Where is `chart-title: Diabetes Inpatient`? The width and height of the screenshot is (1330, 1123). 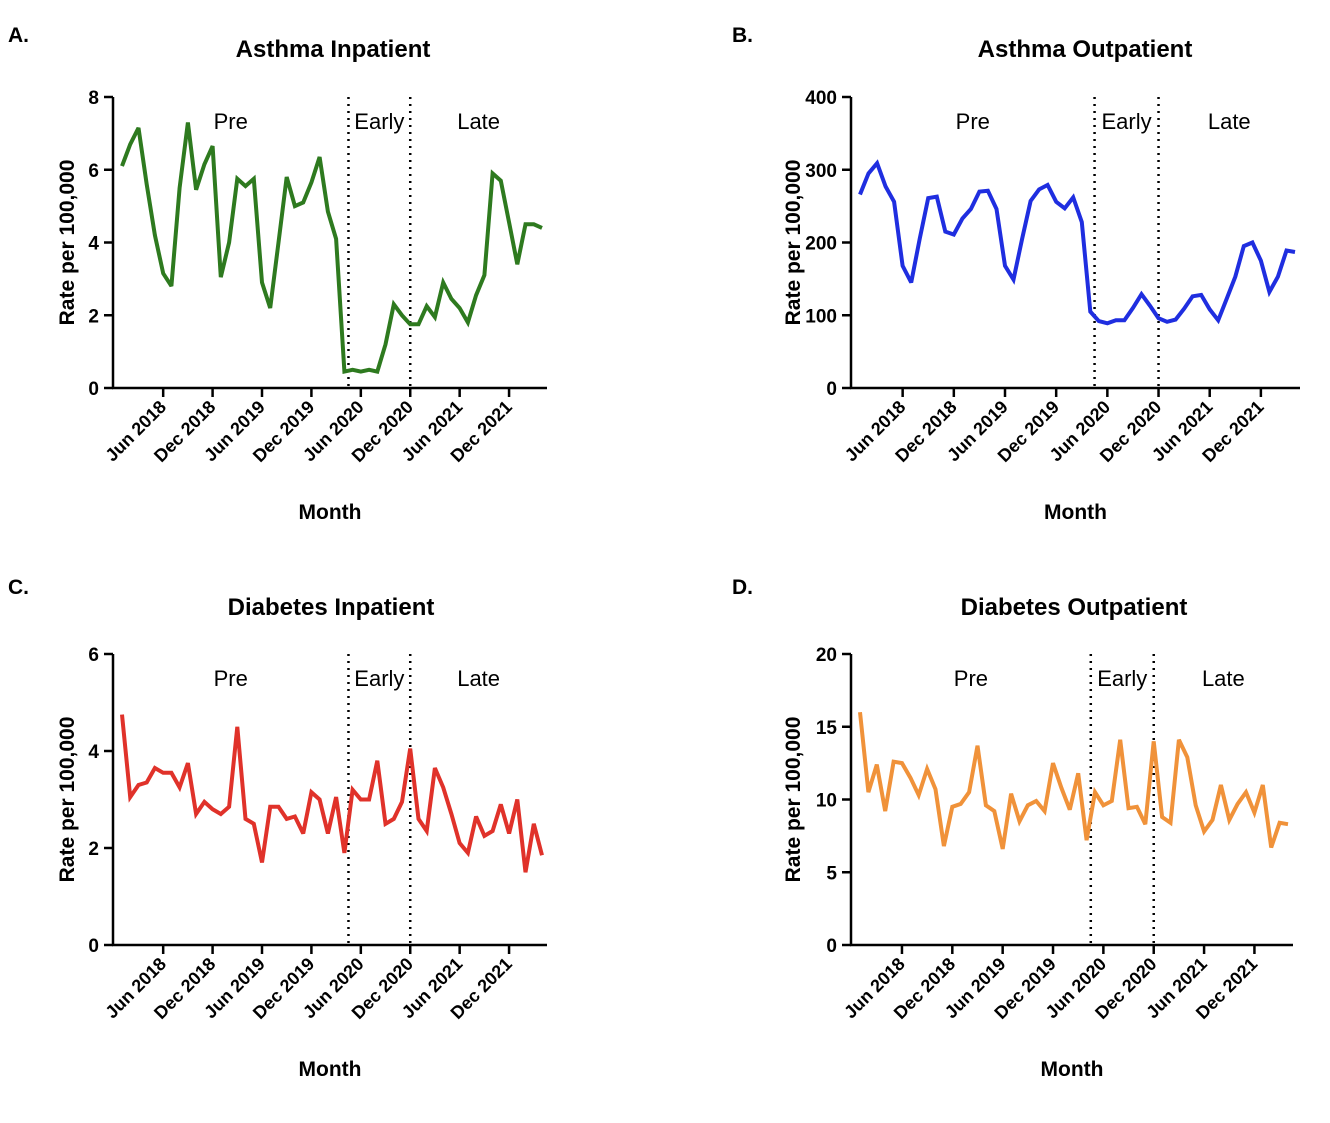 chart-title: Diabetes Inpatient is located at coordinates (331, 607).